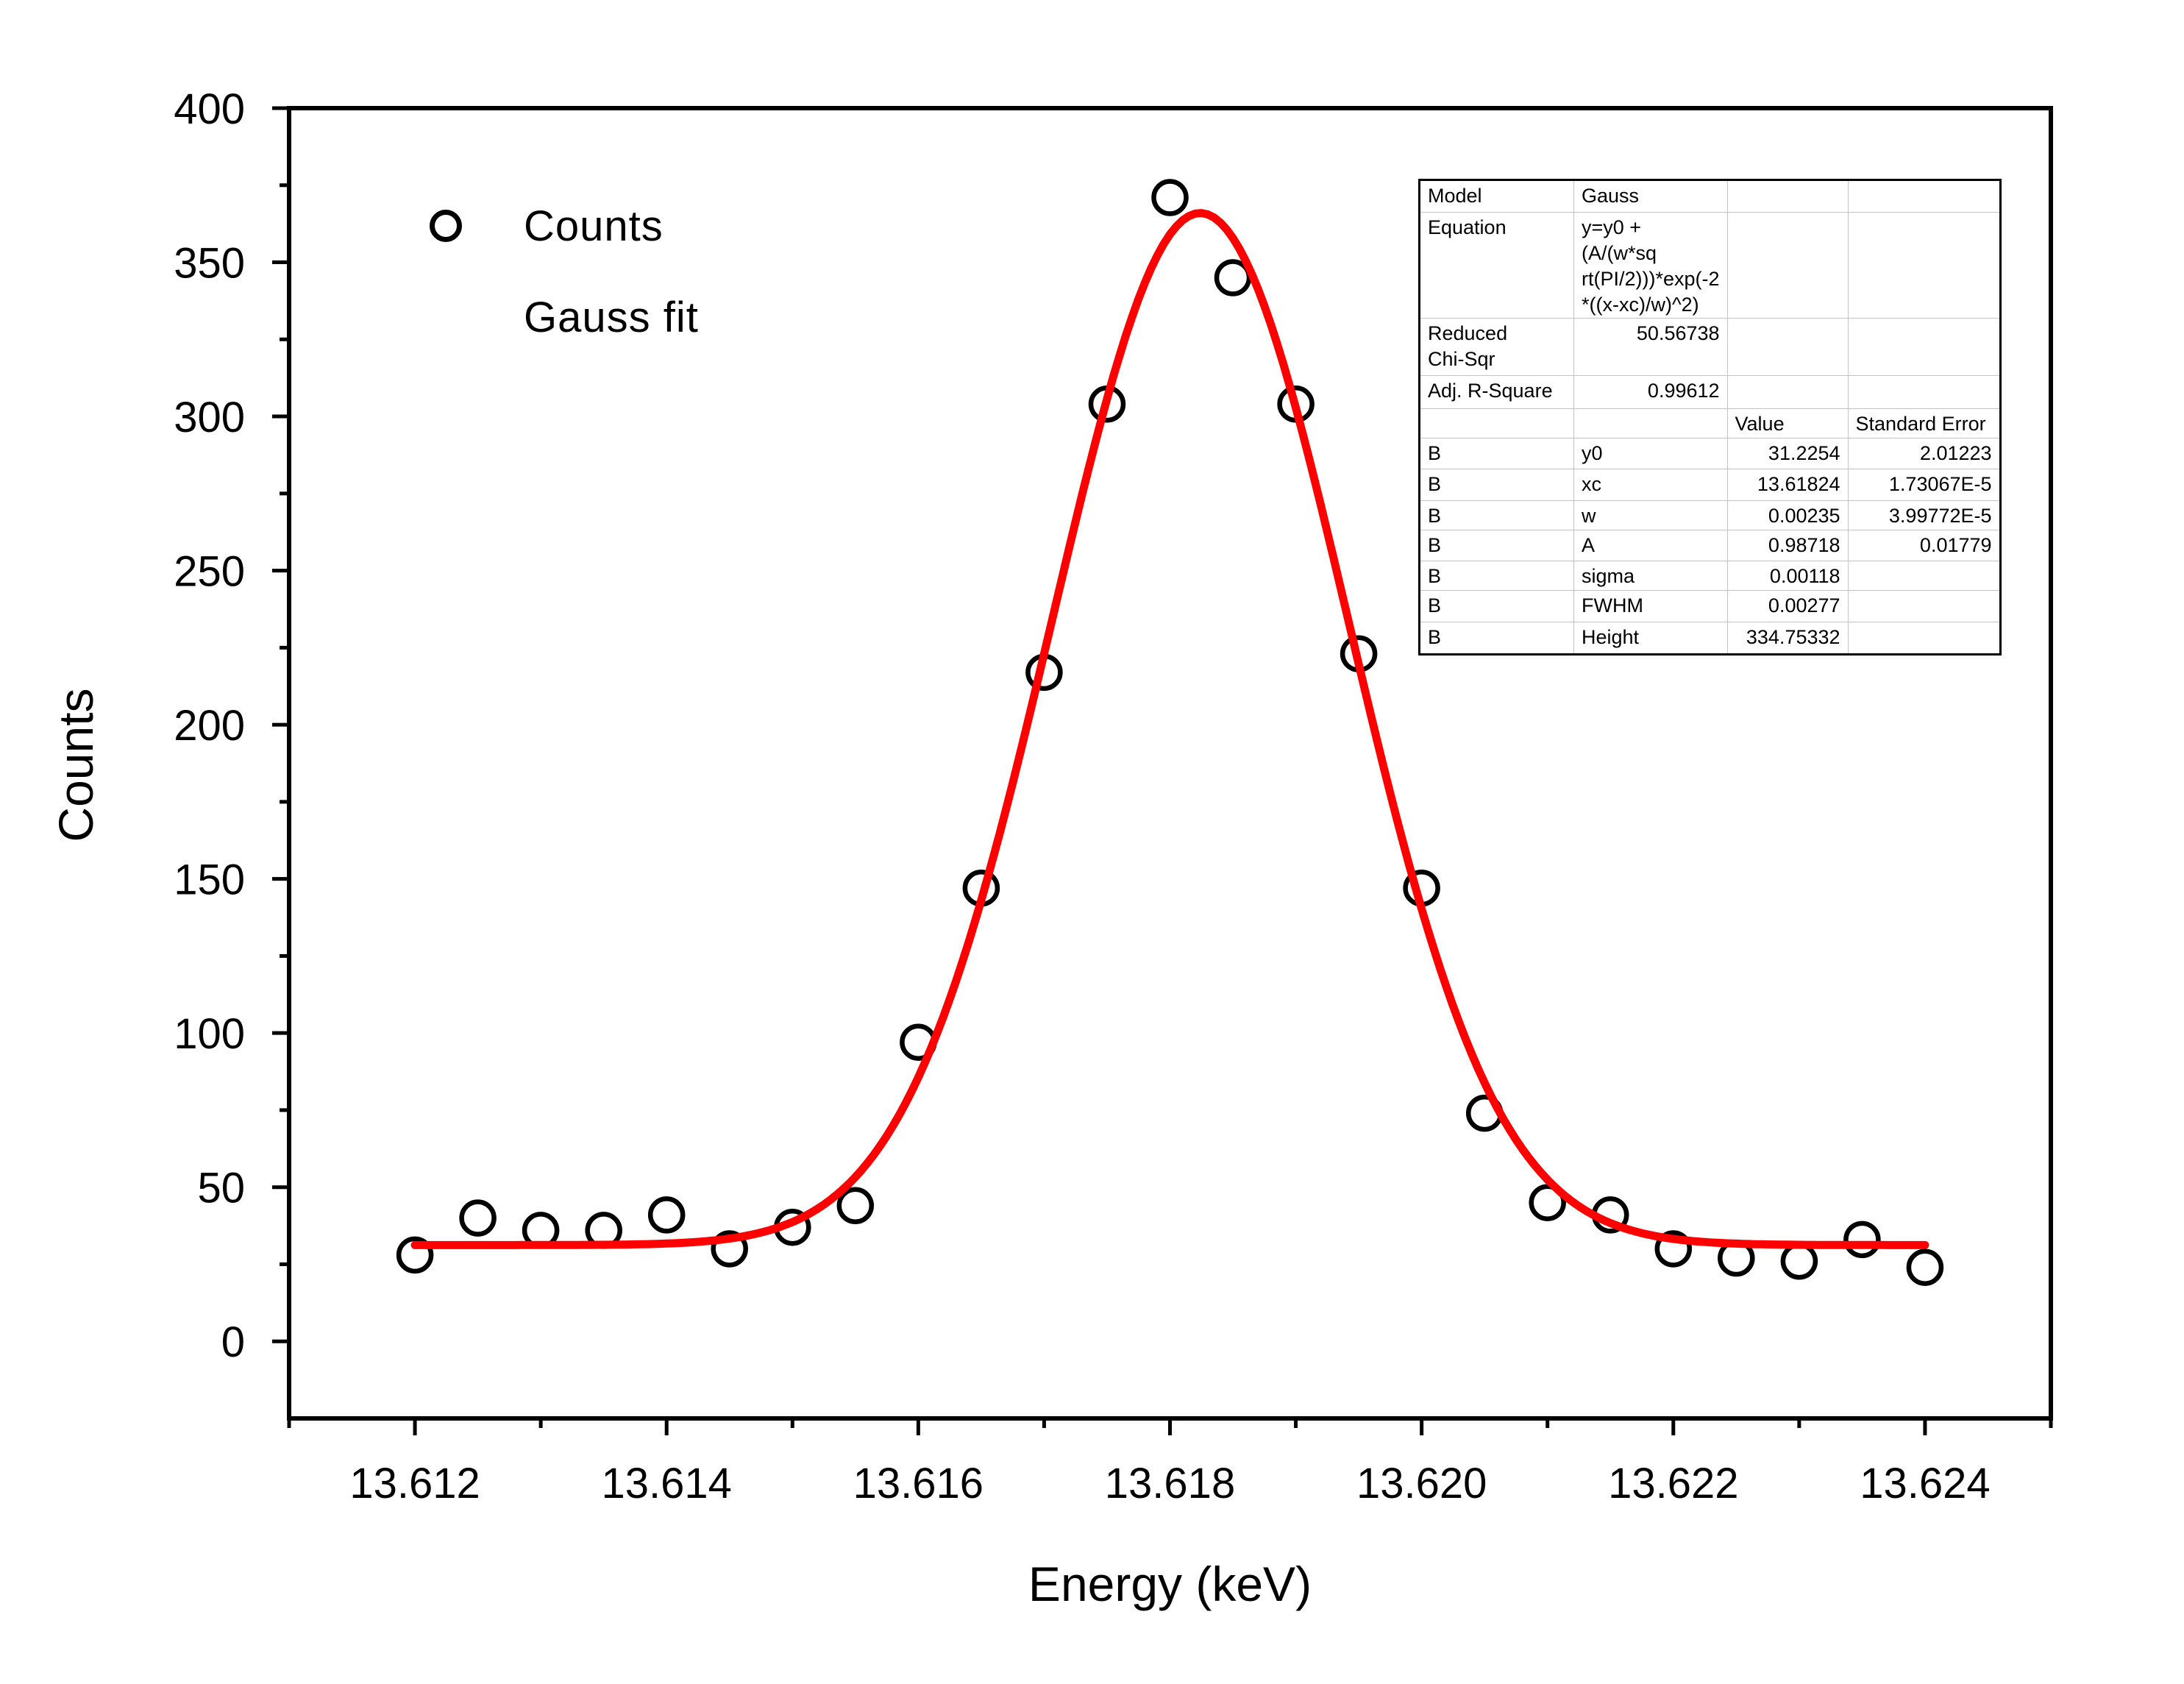 This screenshot has width=2184, height=1684. Describe the element at coordinates (1924, 515) in the screenshot. I see `table-cell: 3.99772E-5` at that location.